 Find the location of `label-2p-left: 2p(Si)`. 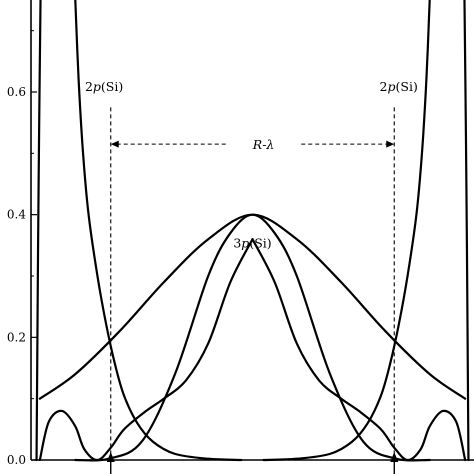

label-2p-left: 2p(Si) is located at coordinates (104, 86).